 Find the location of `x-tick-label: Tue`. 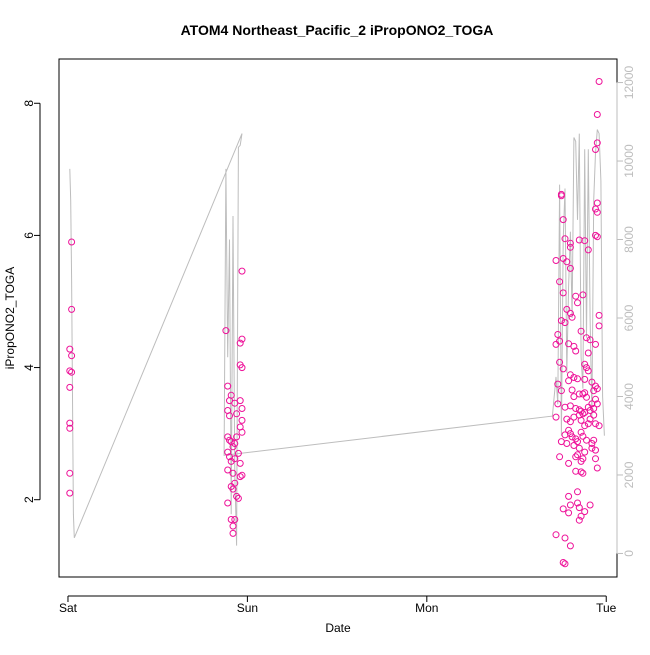

x-tick-label: Tue is located at coordinates (606, 608).